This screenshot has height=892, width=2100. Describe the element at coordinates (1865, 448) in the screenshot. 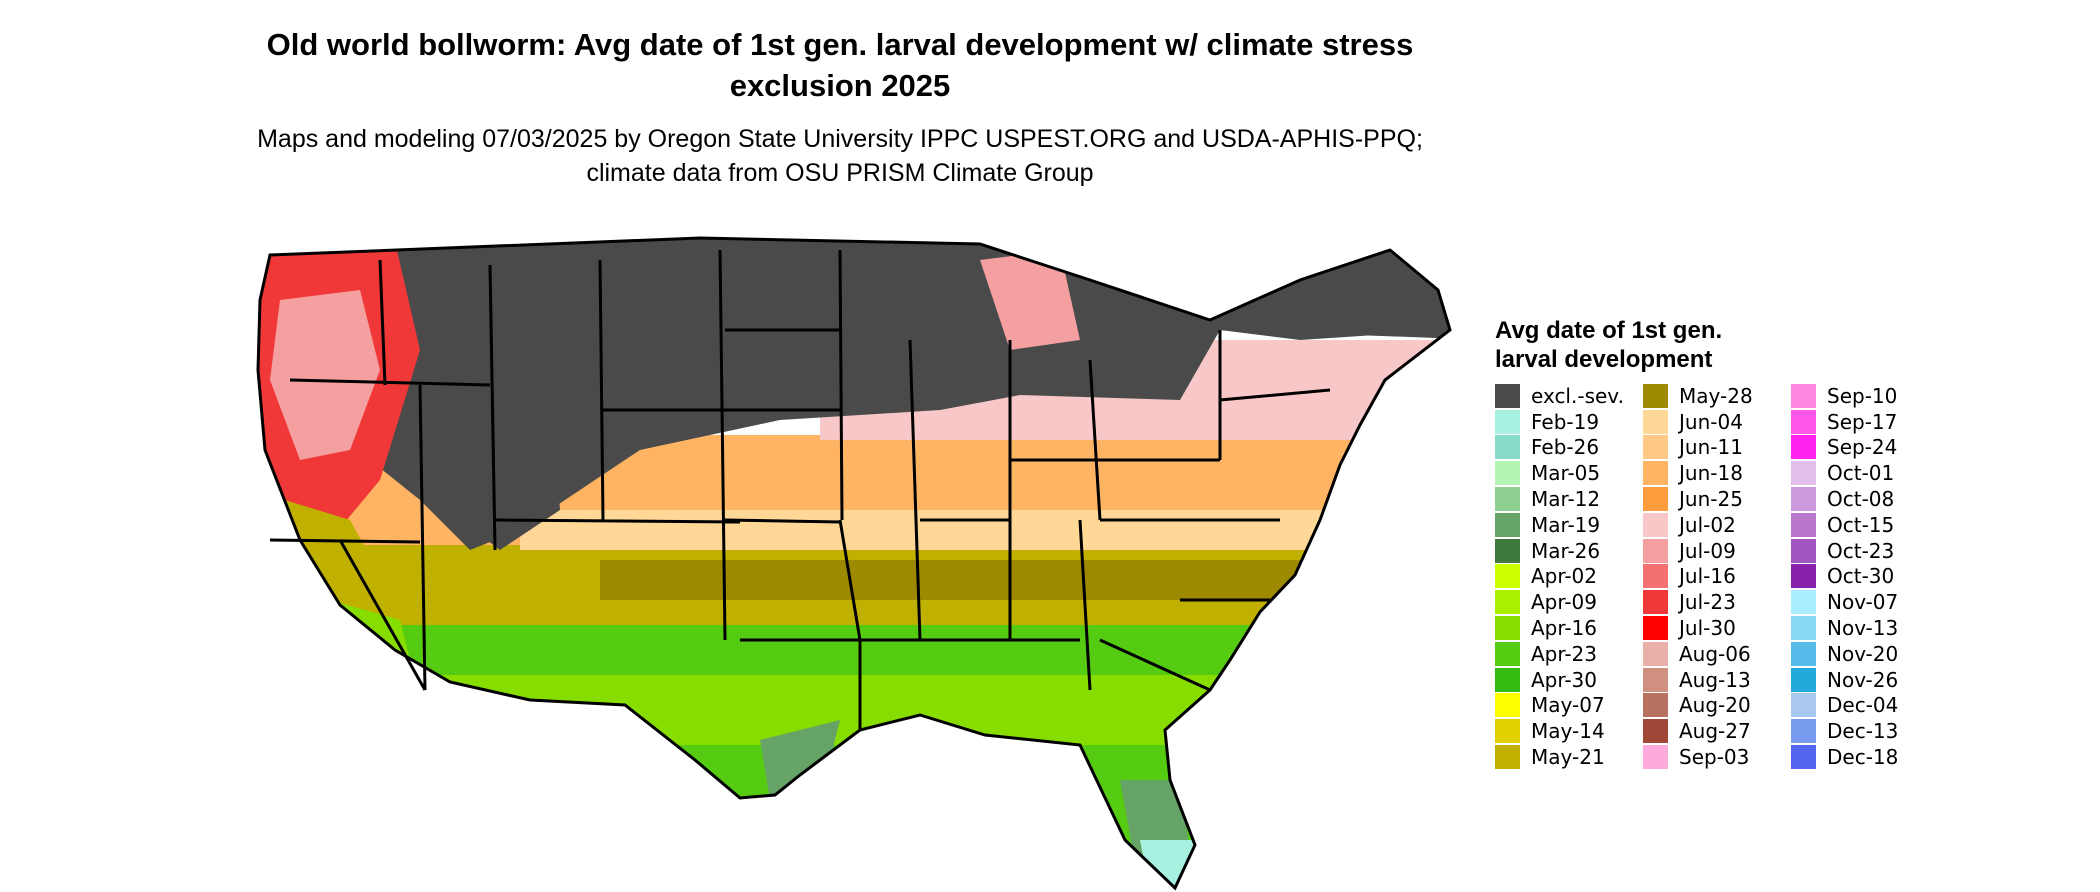

I see `legend-item: Sep-24` at that location.